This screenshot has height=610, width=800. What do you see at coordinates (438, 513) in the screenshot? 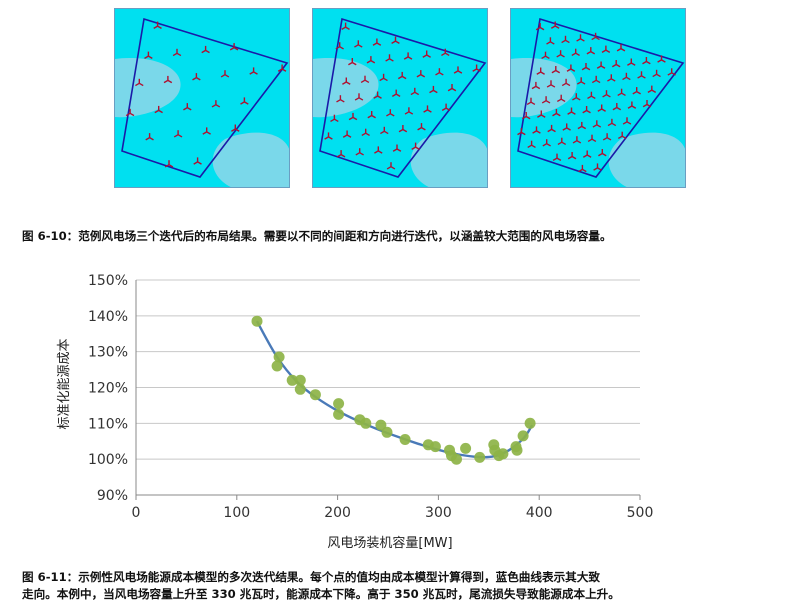
I see `x-tick-label: 300` at bounding box center [438, 513].